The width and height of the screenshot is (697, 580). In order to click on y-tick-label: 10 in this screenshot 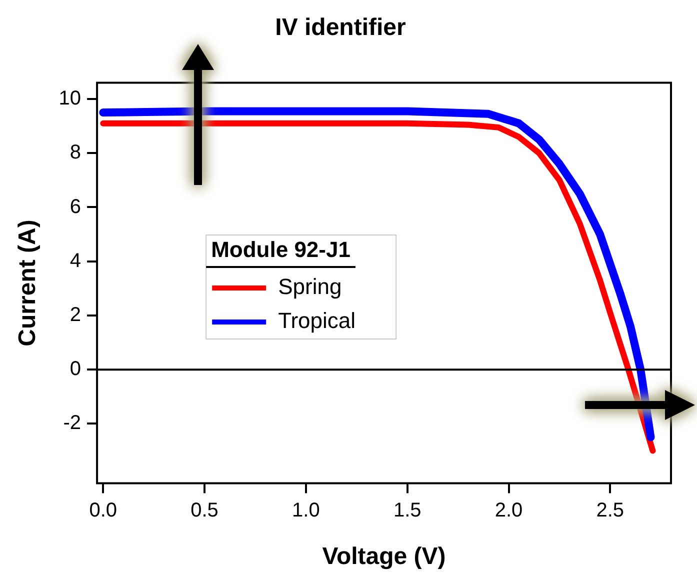, I will do `click(70, 99)`.